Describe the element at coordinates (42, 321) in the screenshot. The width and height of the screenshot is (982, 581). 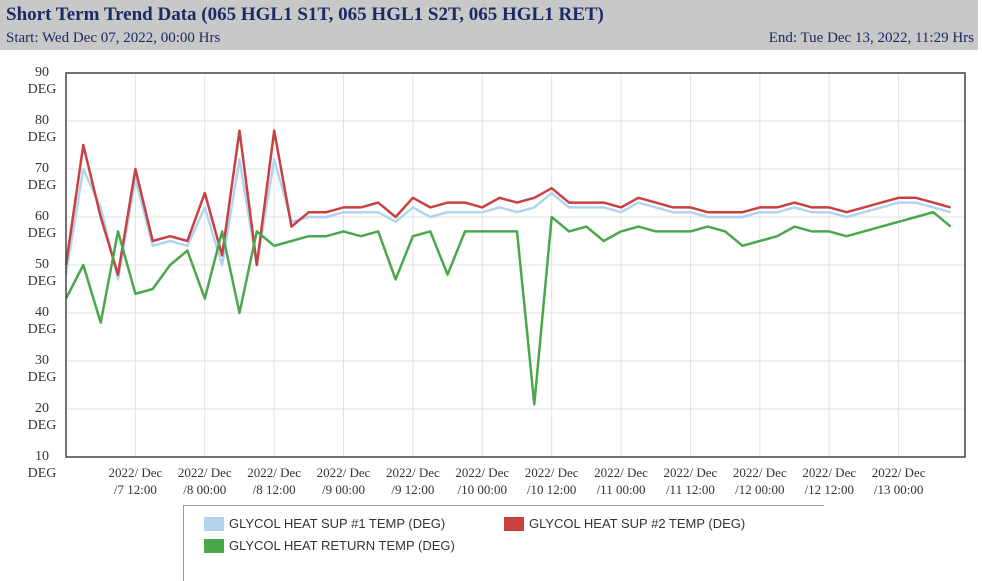
I see `y-tick-label: 40 DEG` at that location.